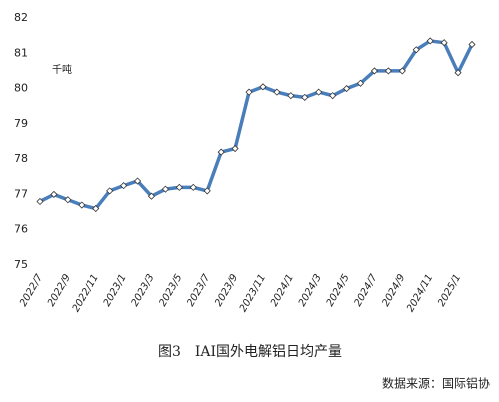 This screenshot has height=402, width=499. I want to click on x-tick-label: 2025/1, so click(449, 291).